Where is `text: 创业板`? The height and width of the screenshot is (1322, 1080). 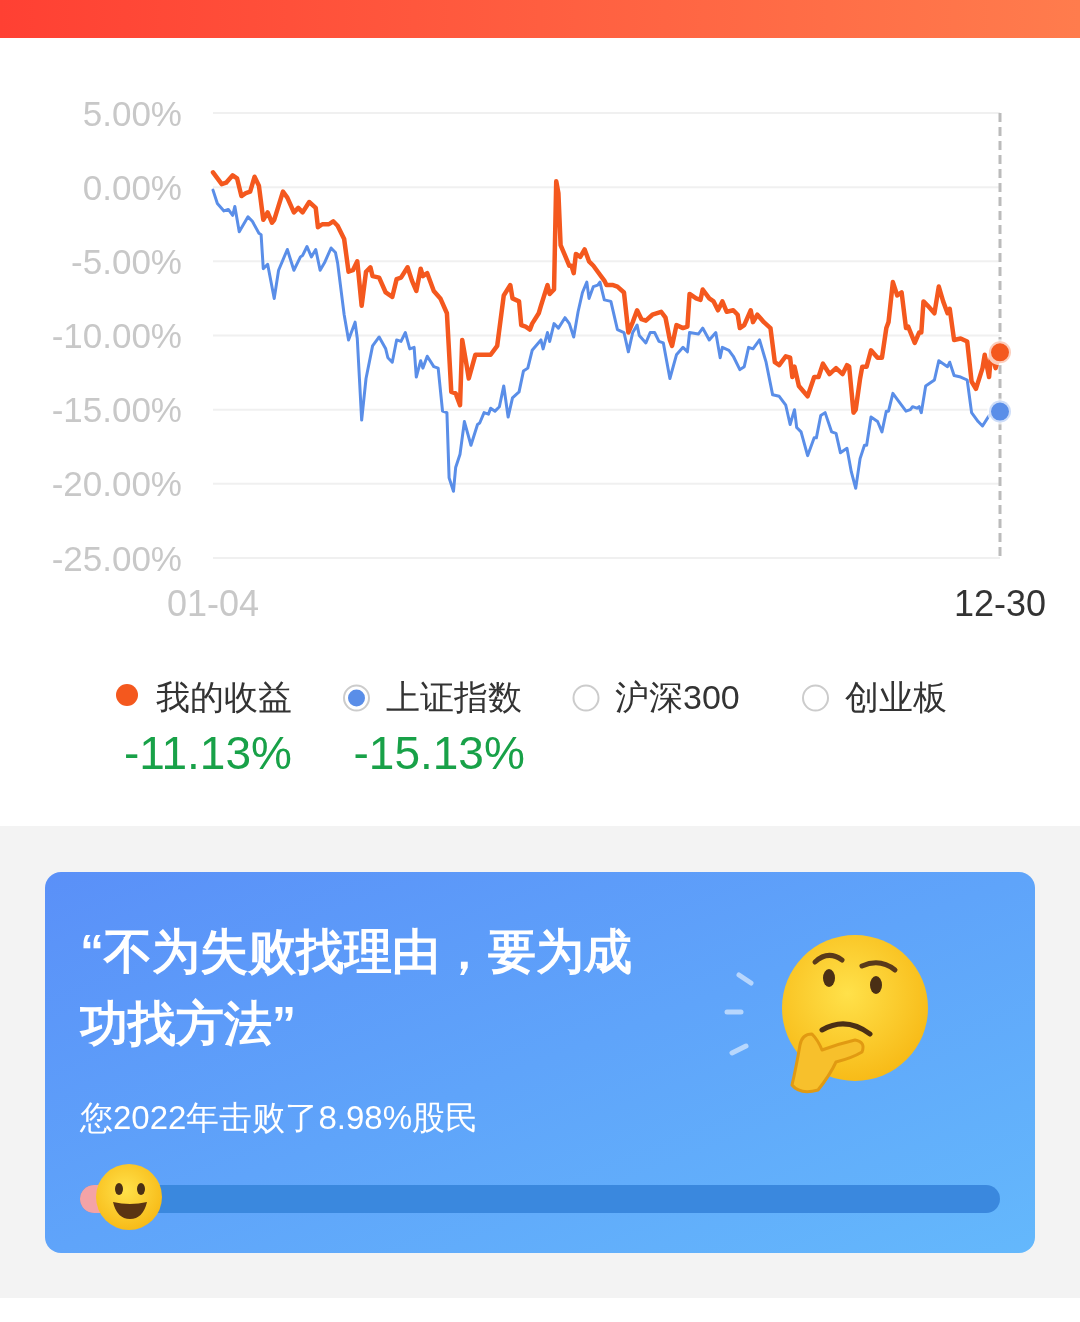
text: 创业板 is located at coordinates (895, 697).